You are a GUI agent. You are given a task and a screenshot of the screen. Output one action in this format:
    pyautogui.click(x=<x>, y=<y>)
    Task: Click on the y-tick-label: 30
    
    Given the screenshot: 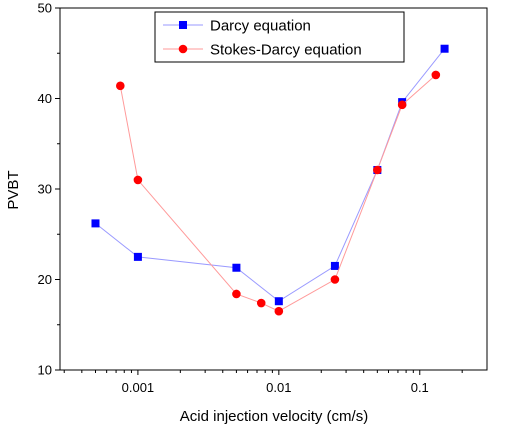 What is the action you would take?
    pyautogui.click(x=45, y=189)
    